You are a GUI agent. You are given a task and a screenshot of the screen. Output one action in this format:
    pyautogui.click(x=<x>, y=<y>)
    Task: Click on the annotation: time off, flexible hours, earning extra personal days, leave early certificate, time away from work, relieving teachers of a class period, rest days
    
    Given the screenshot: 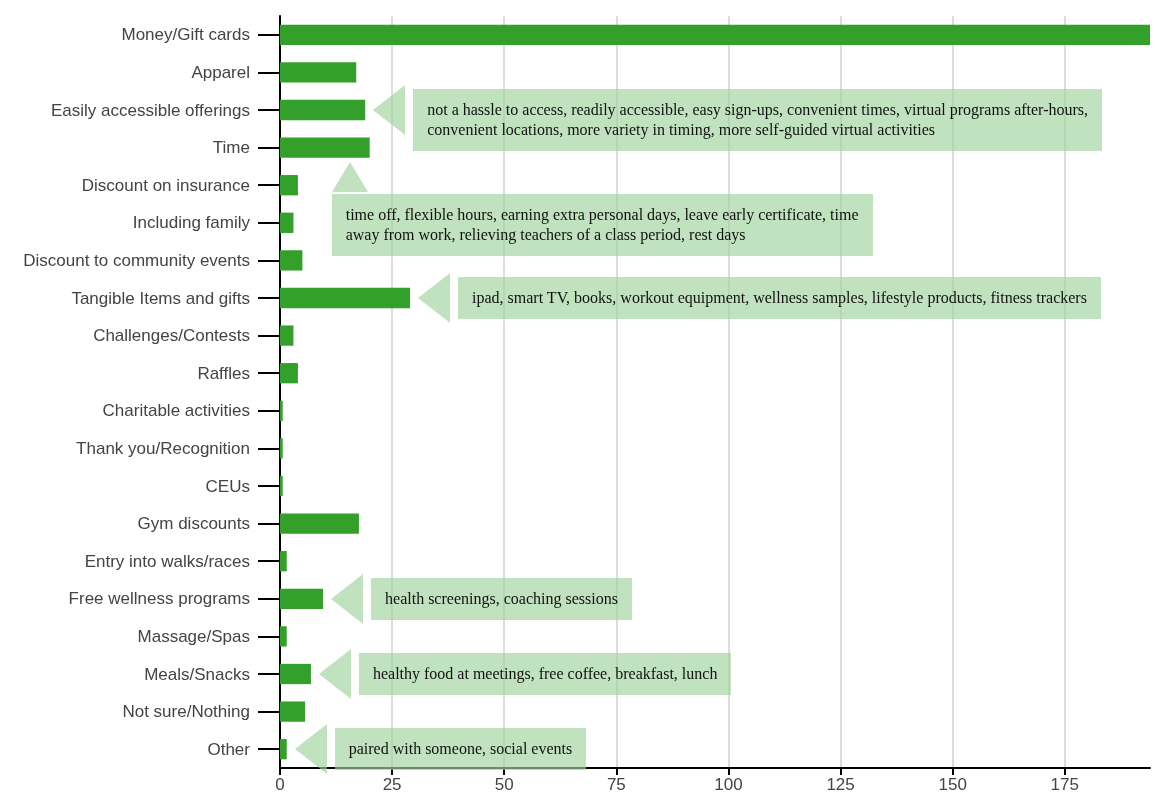 What is the action you would take?
    pyautogui.click(x=602, y=224)
    